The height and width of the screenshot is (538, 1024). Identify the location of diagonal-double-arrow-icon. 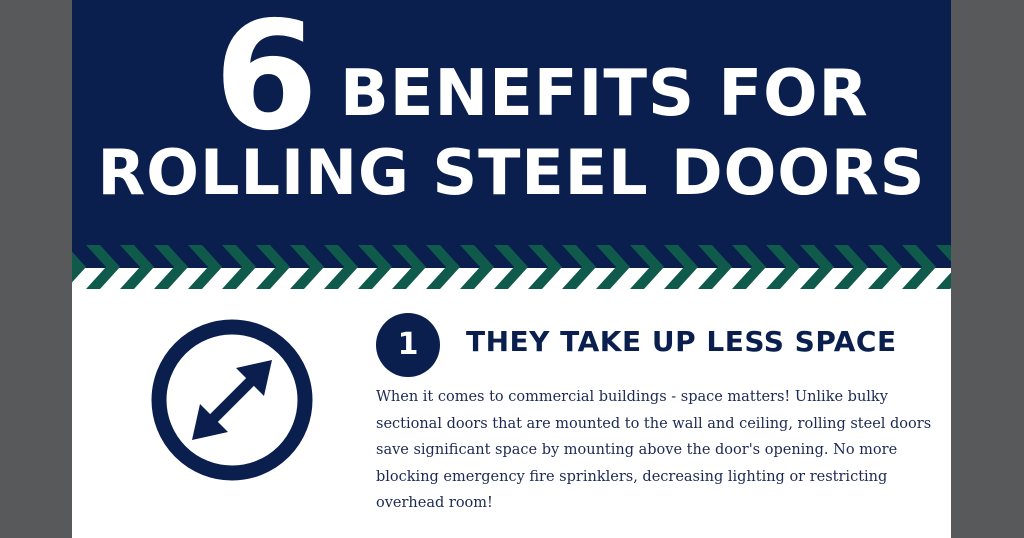
(232, 400).